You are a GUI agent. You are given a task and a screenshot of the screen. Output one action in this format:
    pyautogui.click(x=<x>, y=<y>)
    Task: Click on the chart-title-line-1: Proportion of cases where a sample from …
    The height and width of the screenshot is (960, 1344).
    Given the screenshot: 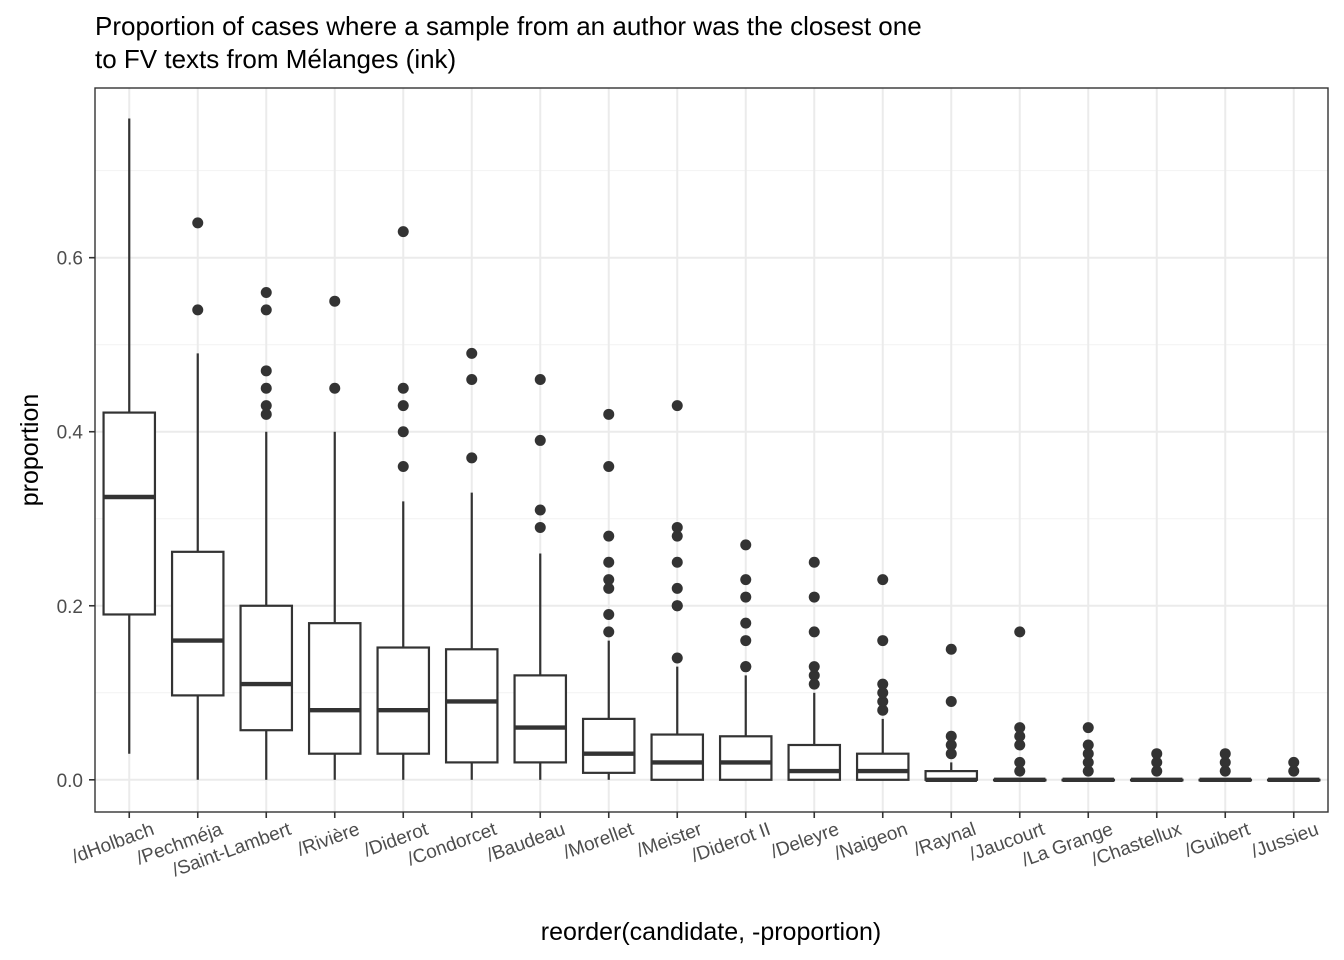 What is the action you would take?
    pyautogui.click(x=508, y=26)
    